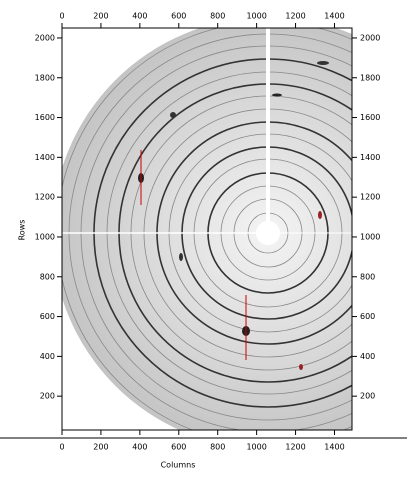 The width and height of the screenshot is (407, 479). Describe the element at coordinates (45, 157) in the screenshot. I see `y-tick-label: 1400` at that location.